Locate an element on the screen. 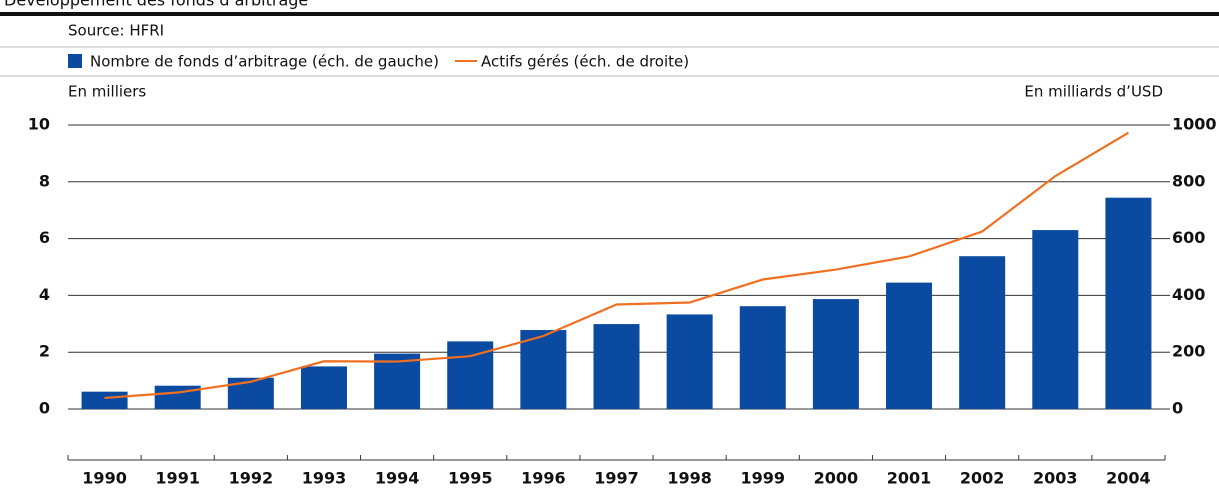  chart-title: Développement des fonds d’arbitrage is located at coordinates (156, 5).